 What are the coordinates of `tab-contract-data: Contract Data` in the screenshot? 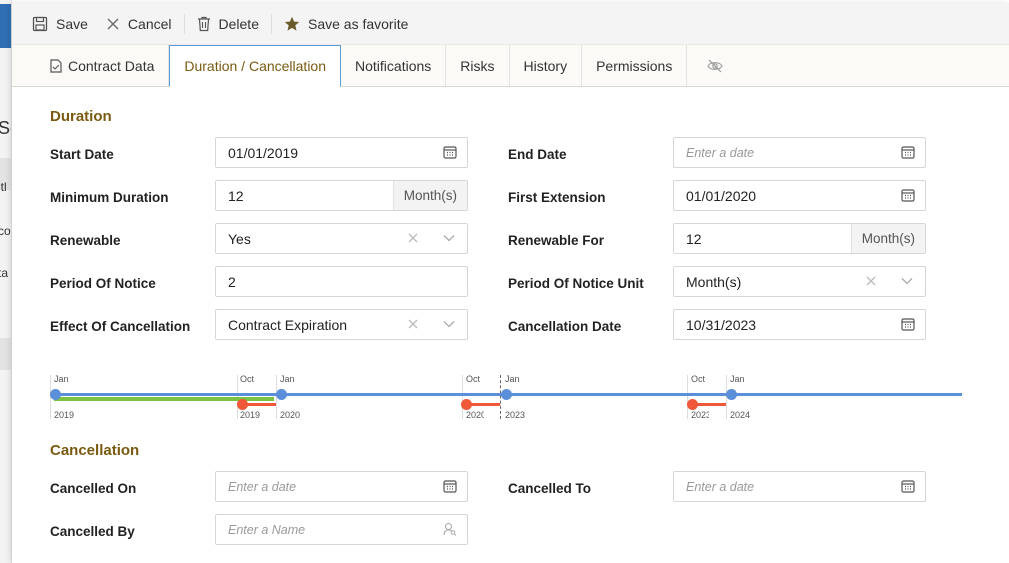 It's located at (103, 65).